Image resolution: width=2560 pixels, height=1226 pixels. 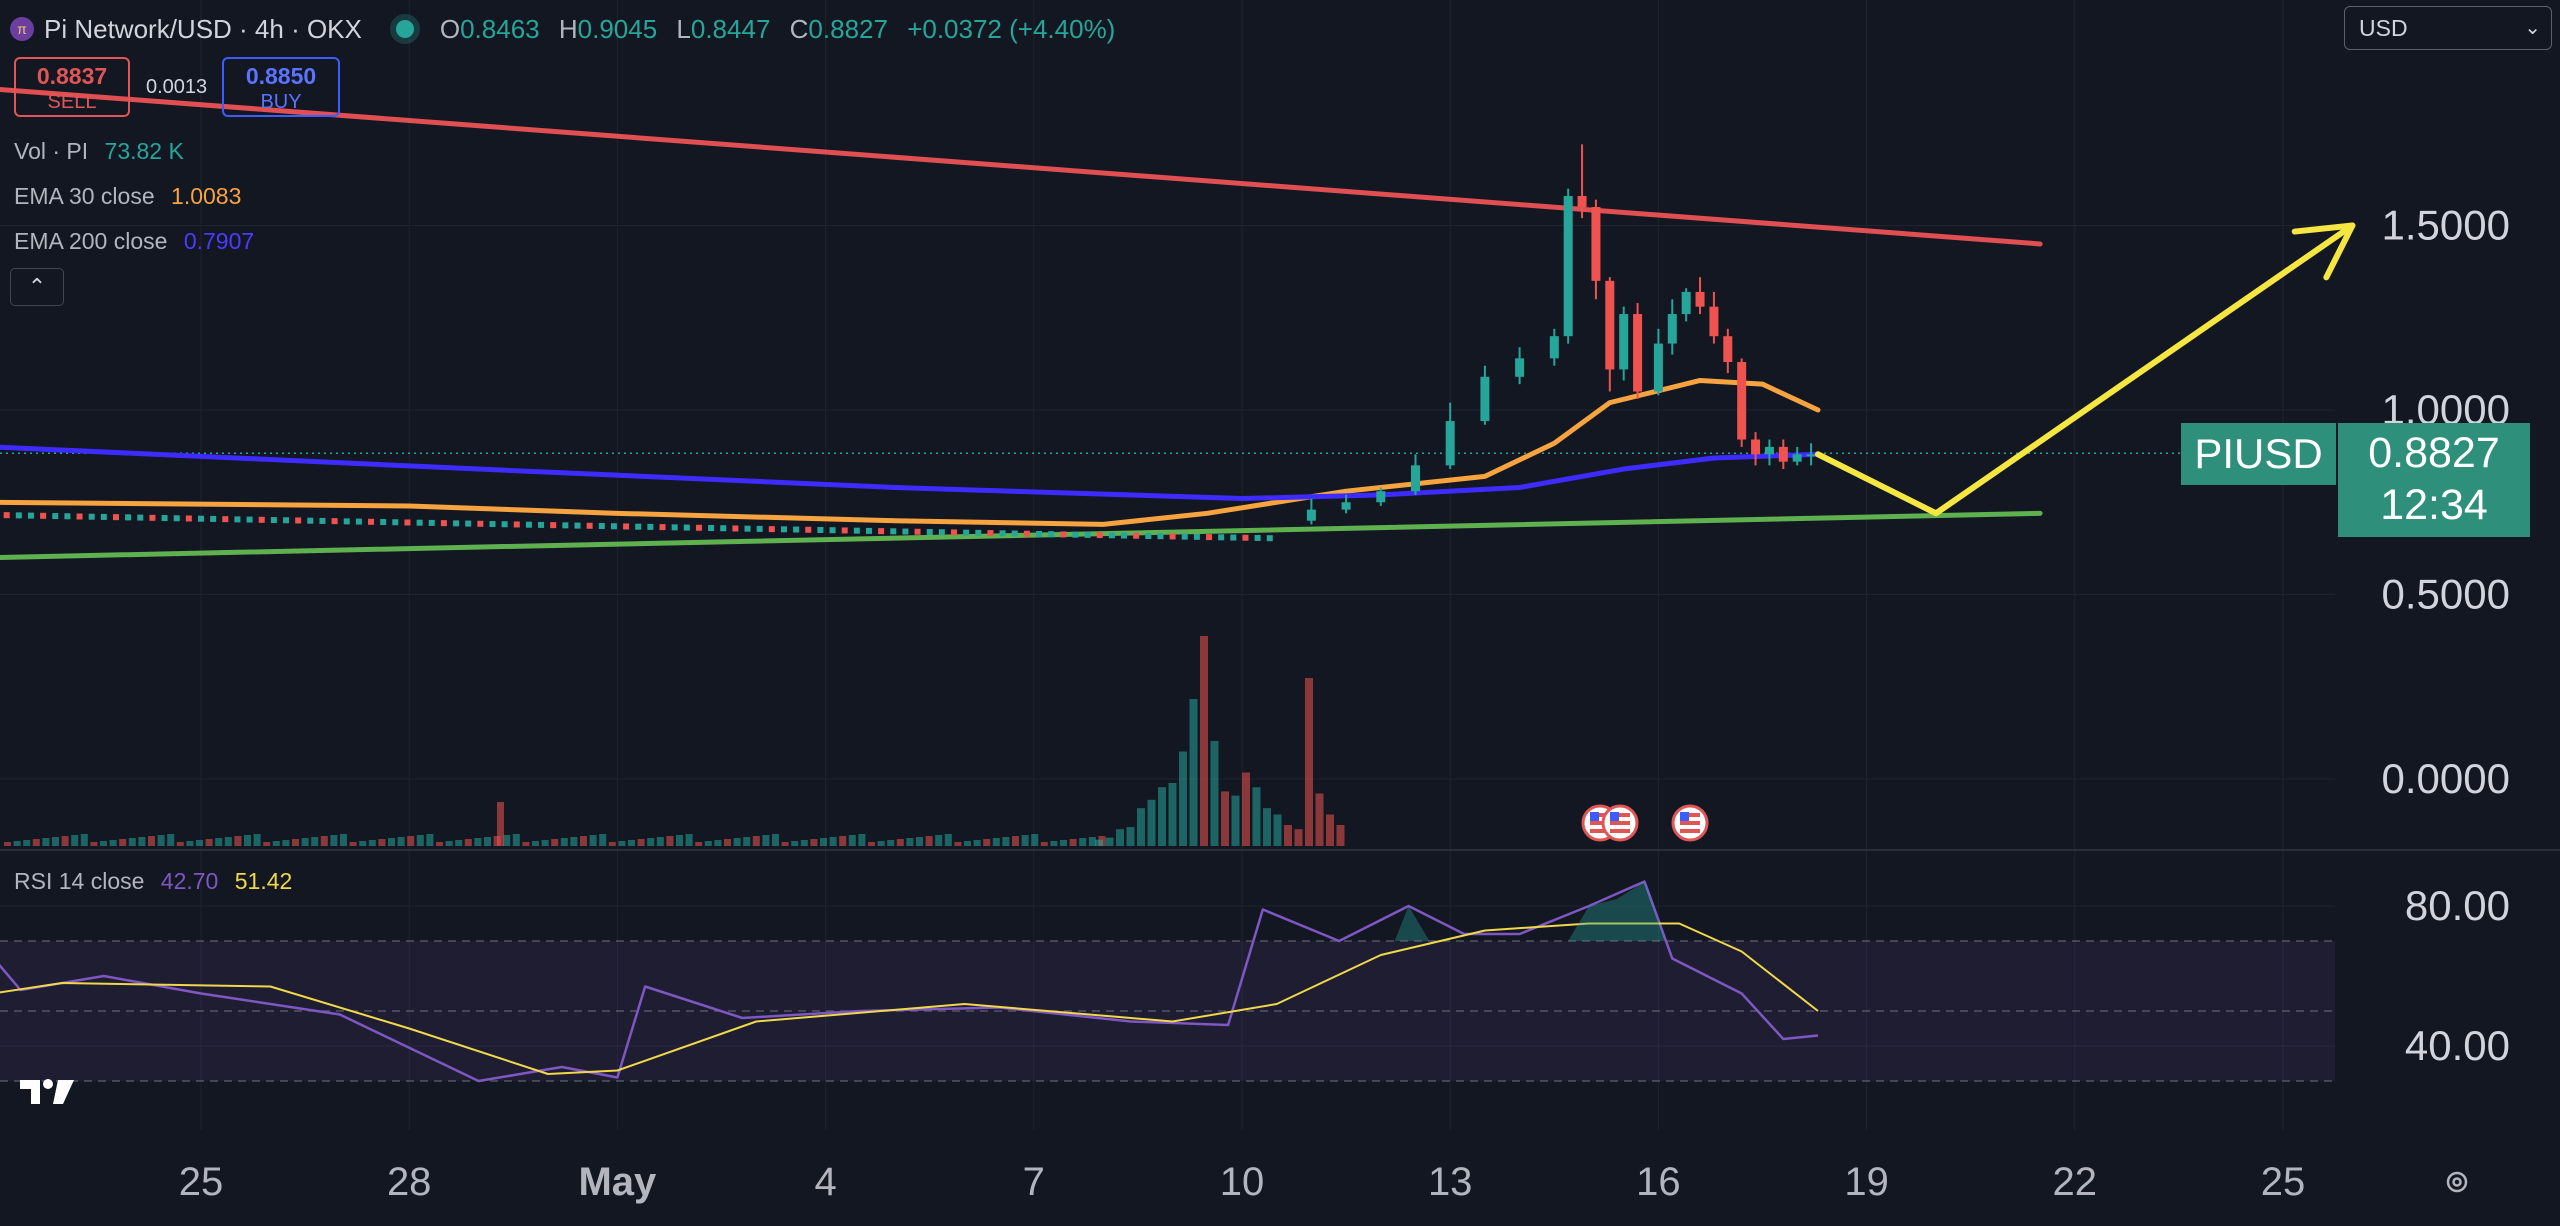 I want to click on rsi-legend: RSI 14 close 42.70 51.42, so click(x=153, y=881).